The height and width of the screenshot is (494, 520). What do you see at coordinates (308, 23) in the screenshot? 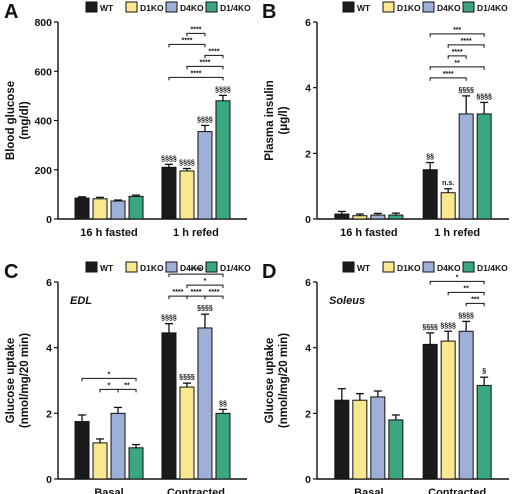
I see `y-tick-label: 6` at bounding box center [308, 23].